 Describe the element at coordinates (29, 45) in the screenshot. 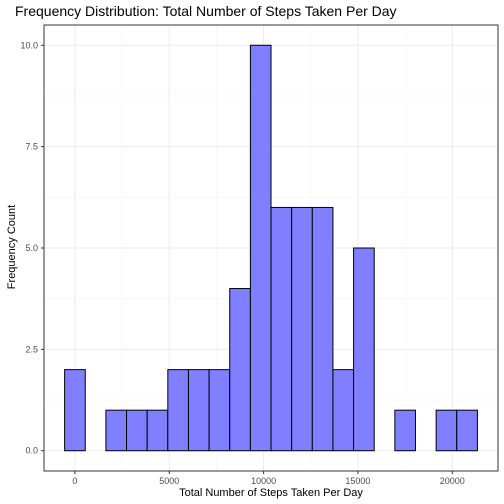

I see `y-tick-label: 10.0` at that location.